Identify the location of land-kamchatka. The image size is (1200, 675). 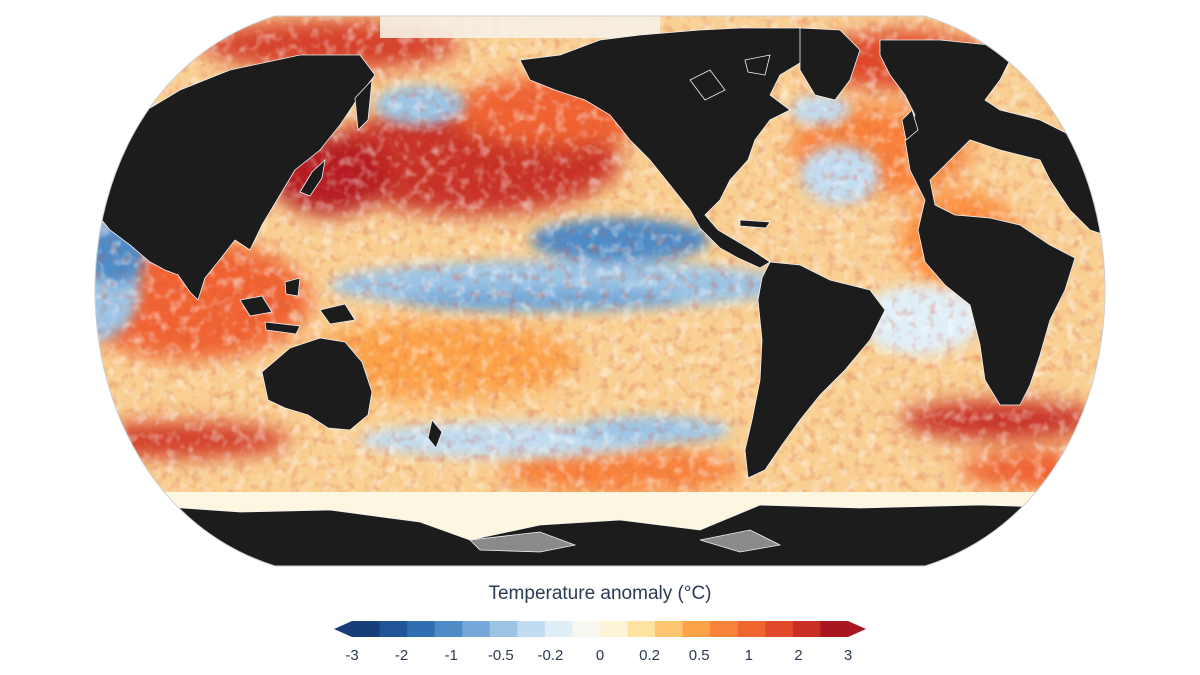
(363, 104).